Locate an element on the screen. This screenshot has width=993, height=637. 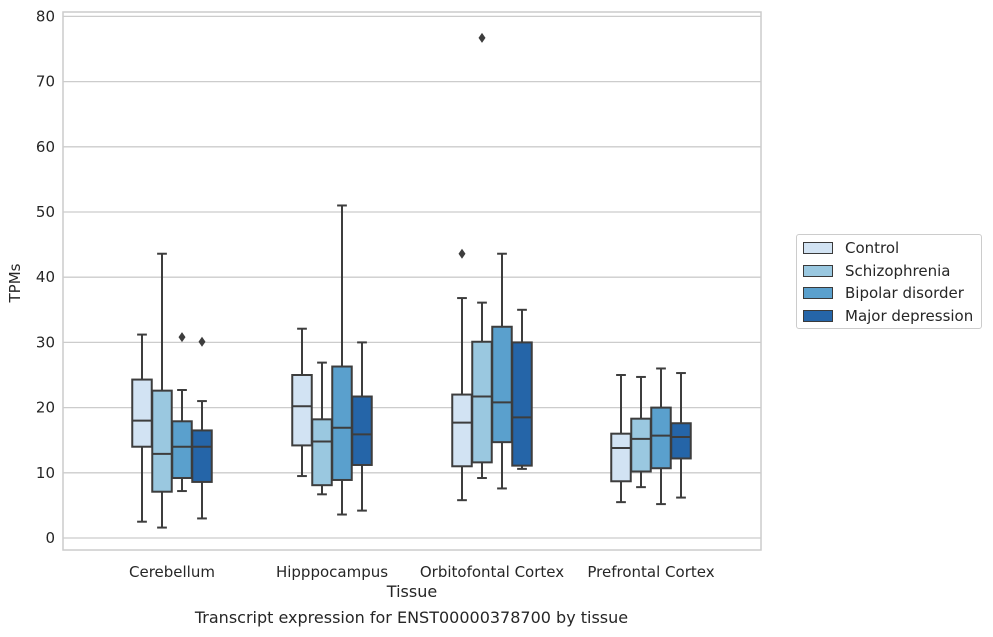
y-tick-label: 10 is located at coordinates (45, 473).